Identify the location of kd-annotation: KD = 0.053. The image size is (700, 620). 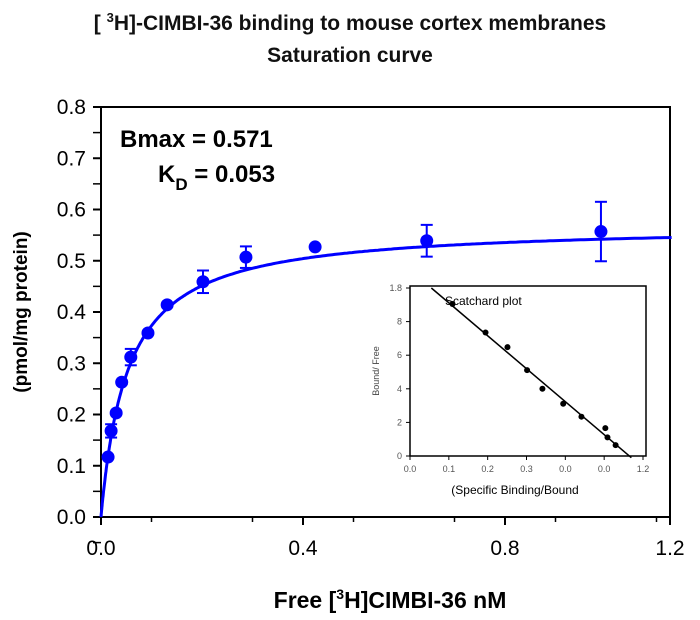
(216, 177).